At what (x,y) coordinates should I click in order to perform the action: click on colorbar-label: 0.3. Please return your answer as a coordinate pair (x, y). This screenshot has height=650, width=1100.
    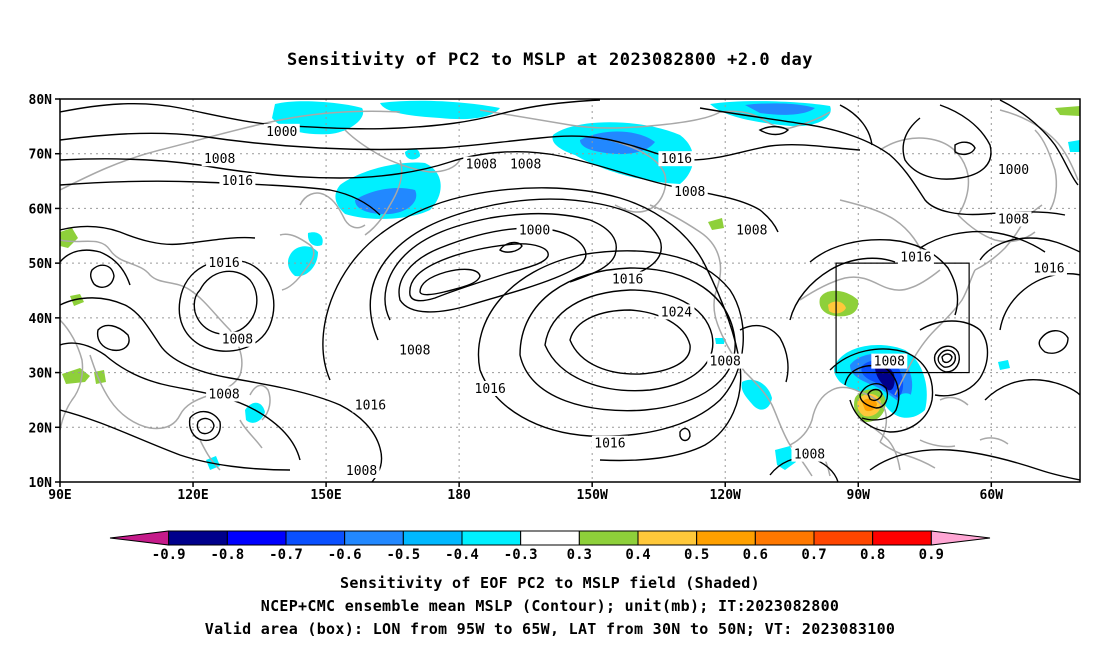
    Looking at the image, I should click on (579, 555).